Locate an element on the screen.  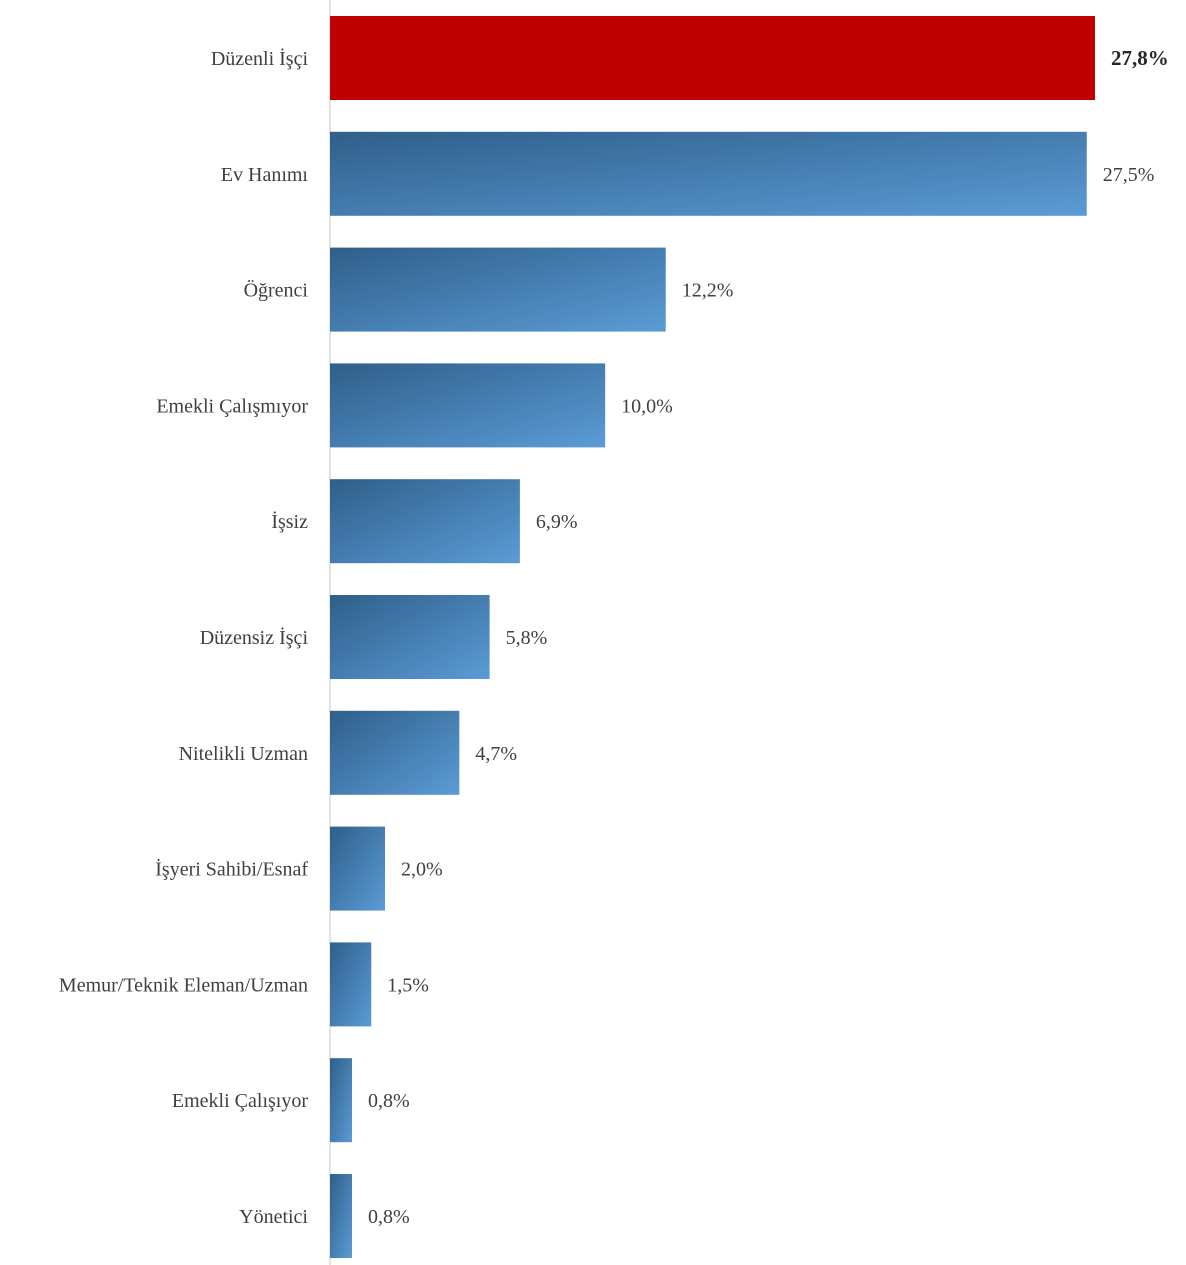
bar-ogrenci is located at coordinates (498, 289).